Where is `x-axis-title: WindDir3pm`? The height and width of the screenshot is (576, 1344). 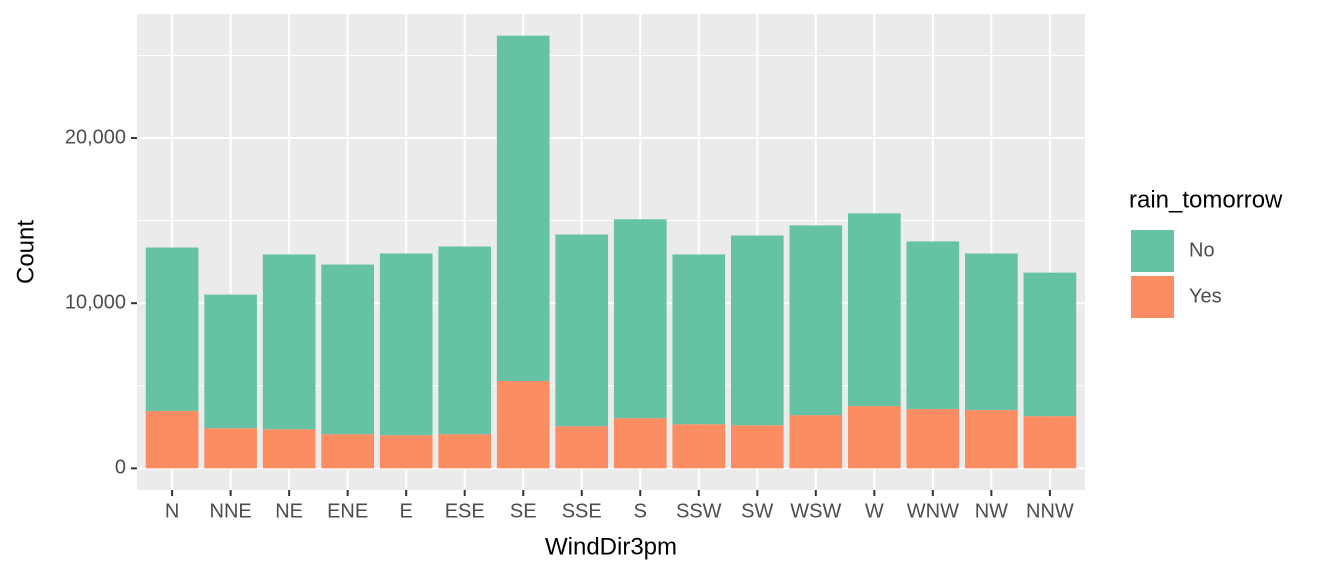
x-axis-title: WindDir3pm is located at coordinates (611, 546).